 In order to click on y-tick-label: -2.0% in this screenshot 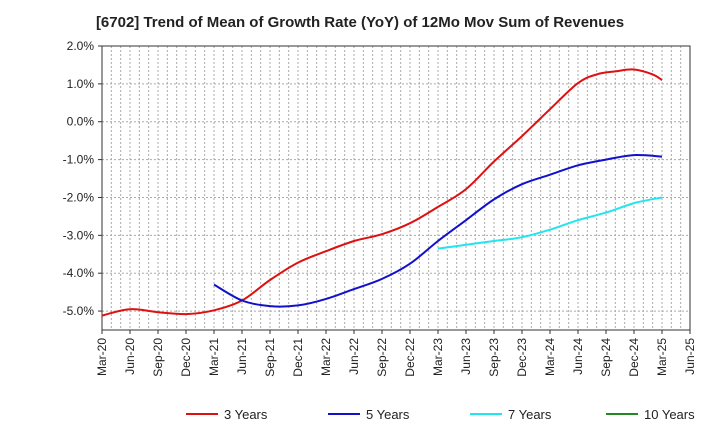, I will do `click(79, 197)`.